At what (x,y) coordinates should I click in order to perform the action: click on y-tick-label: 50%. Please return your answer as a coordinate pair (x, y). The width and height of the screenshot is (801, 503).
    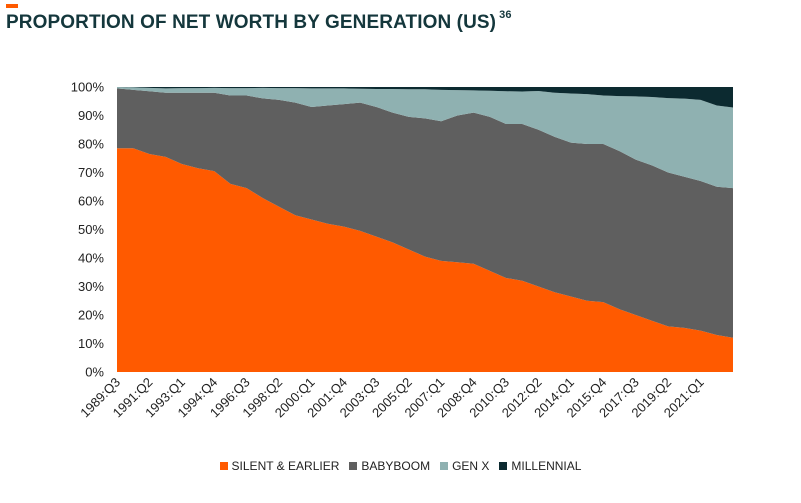
    Looking at the image, I should click on (91, 229).